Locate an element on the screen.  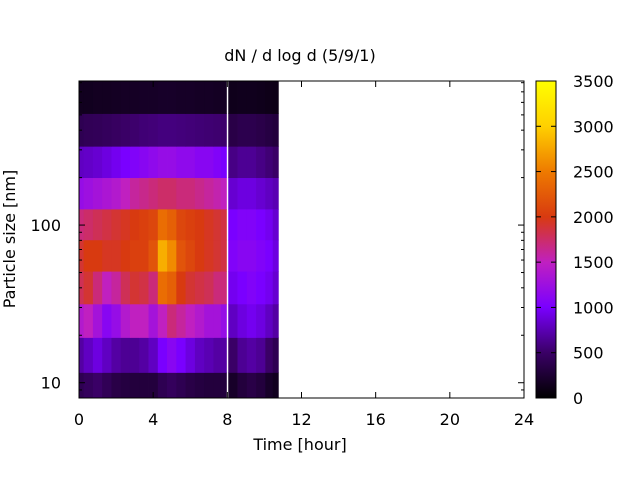
x-axis-label: Time [hour] is located at coordinates (299, 444).